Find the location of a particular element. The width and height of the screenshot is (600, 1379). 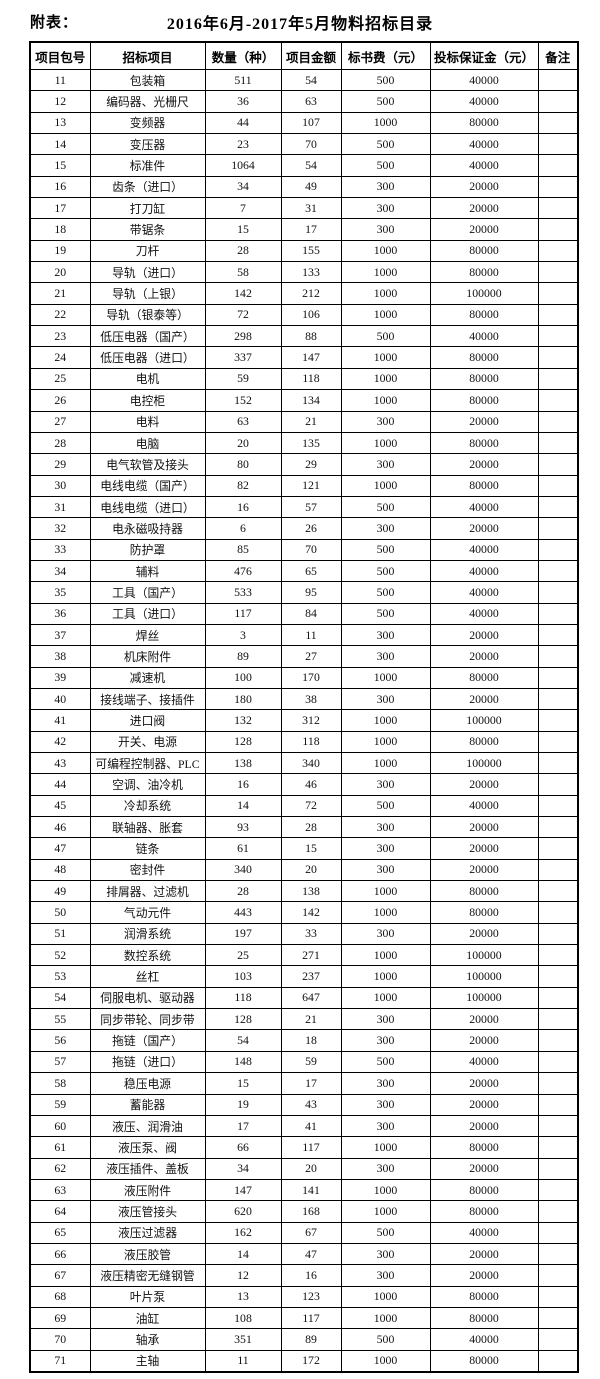

table-row: 69 油缸 108 117 1000 80000 is located at coordinates (304, 1318).